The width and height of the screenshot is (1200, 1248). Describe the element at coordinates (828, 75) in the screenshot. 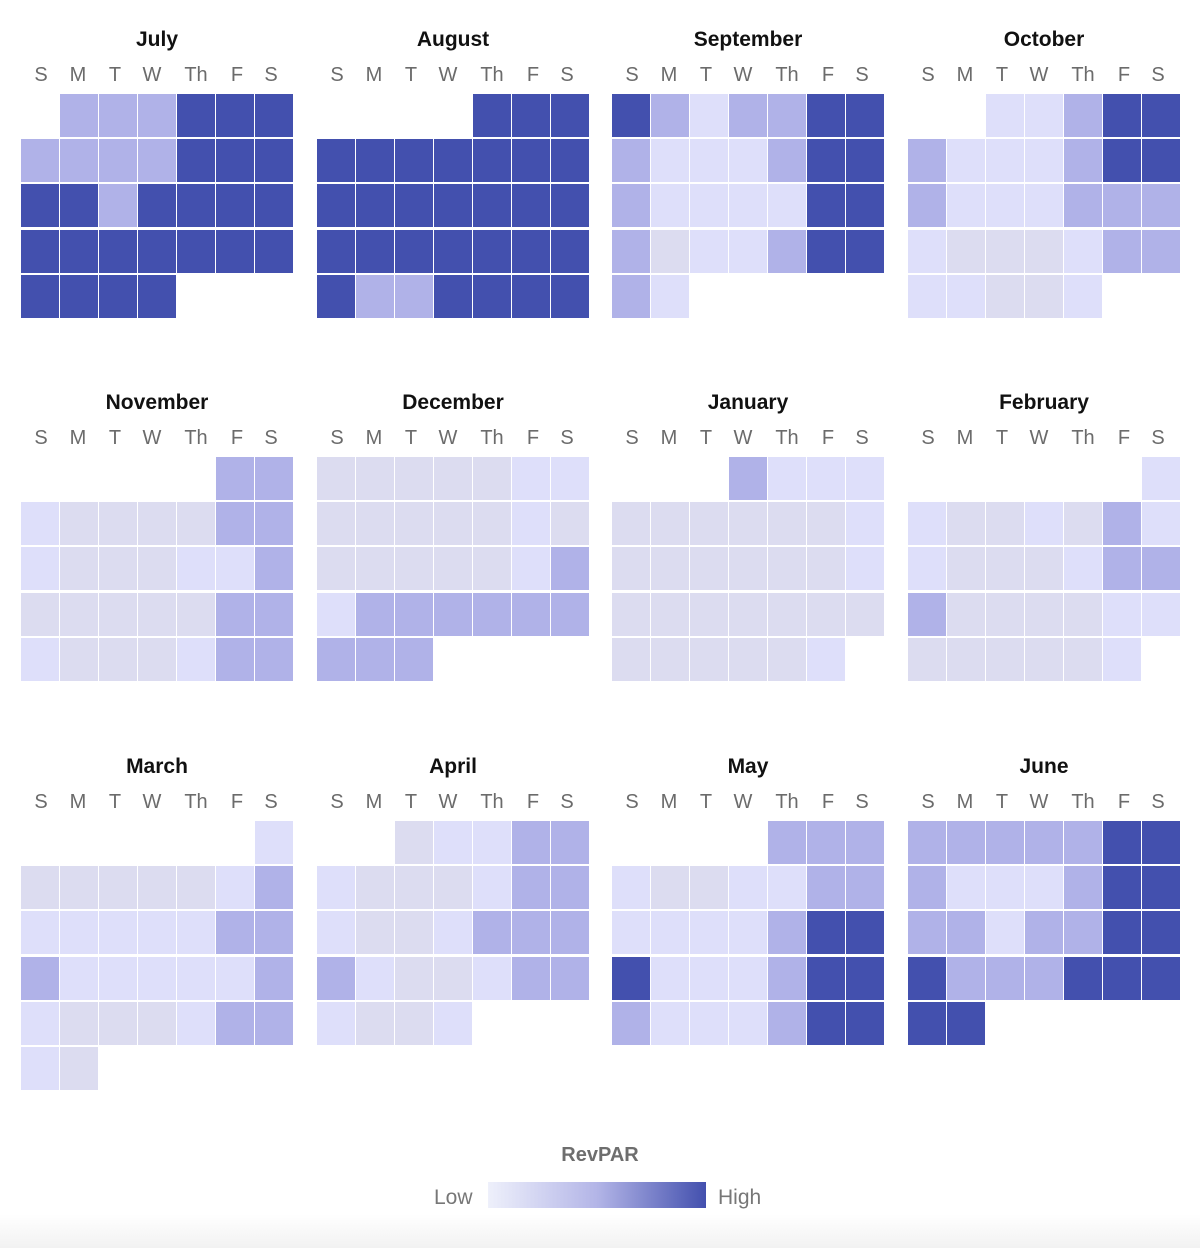

I see `weekday-label: F` at that location.